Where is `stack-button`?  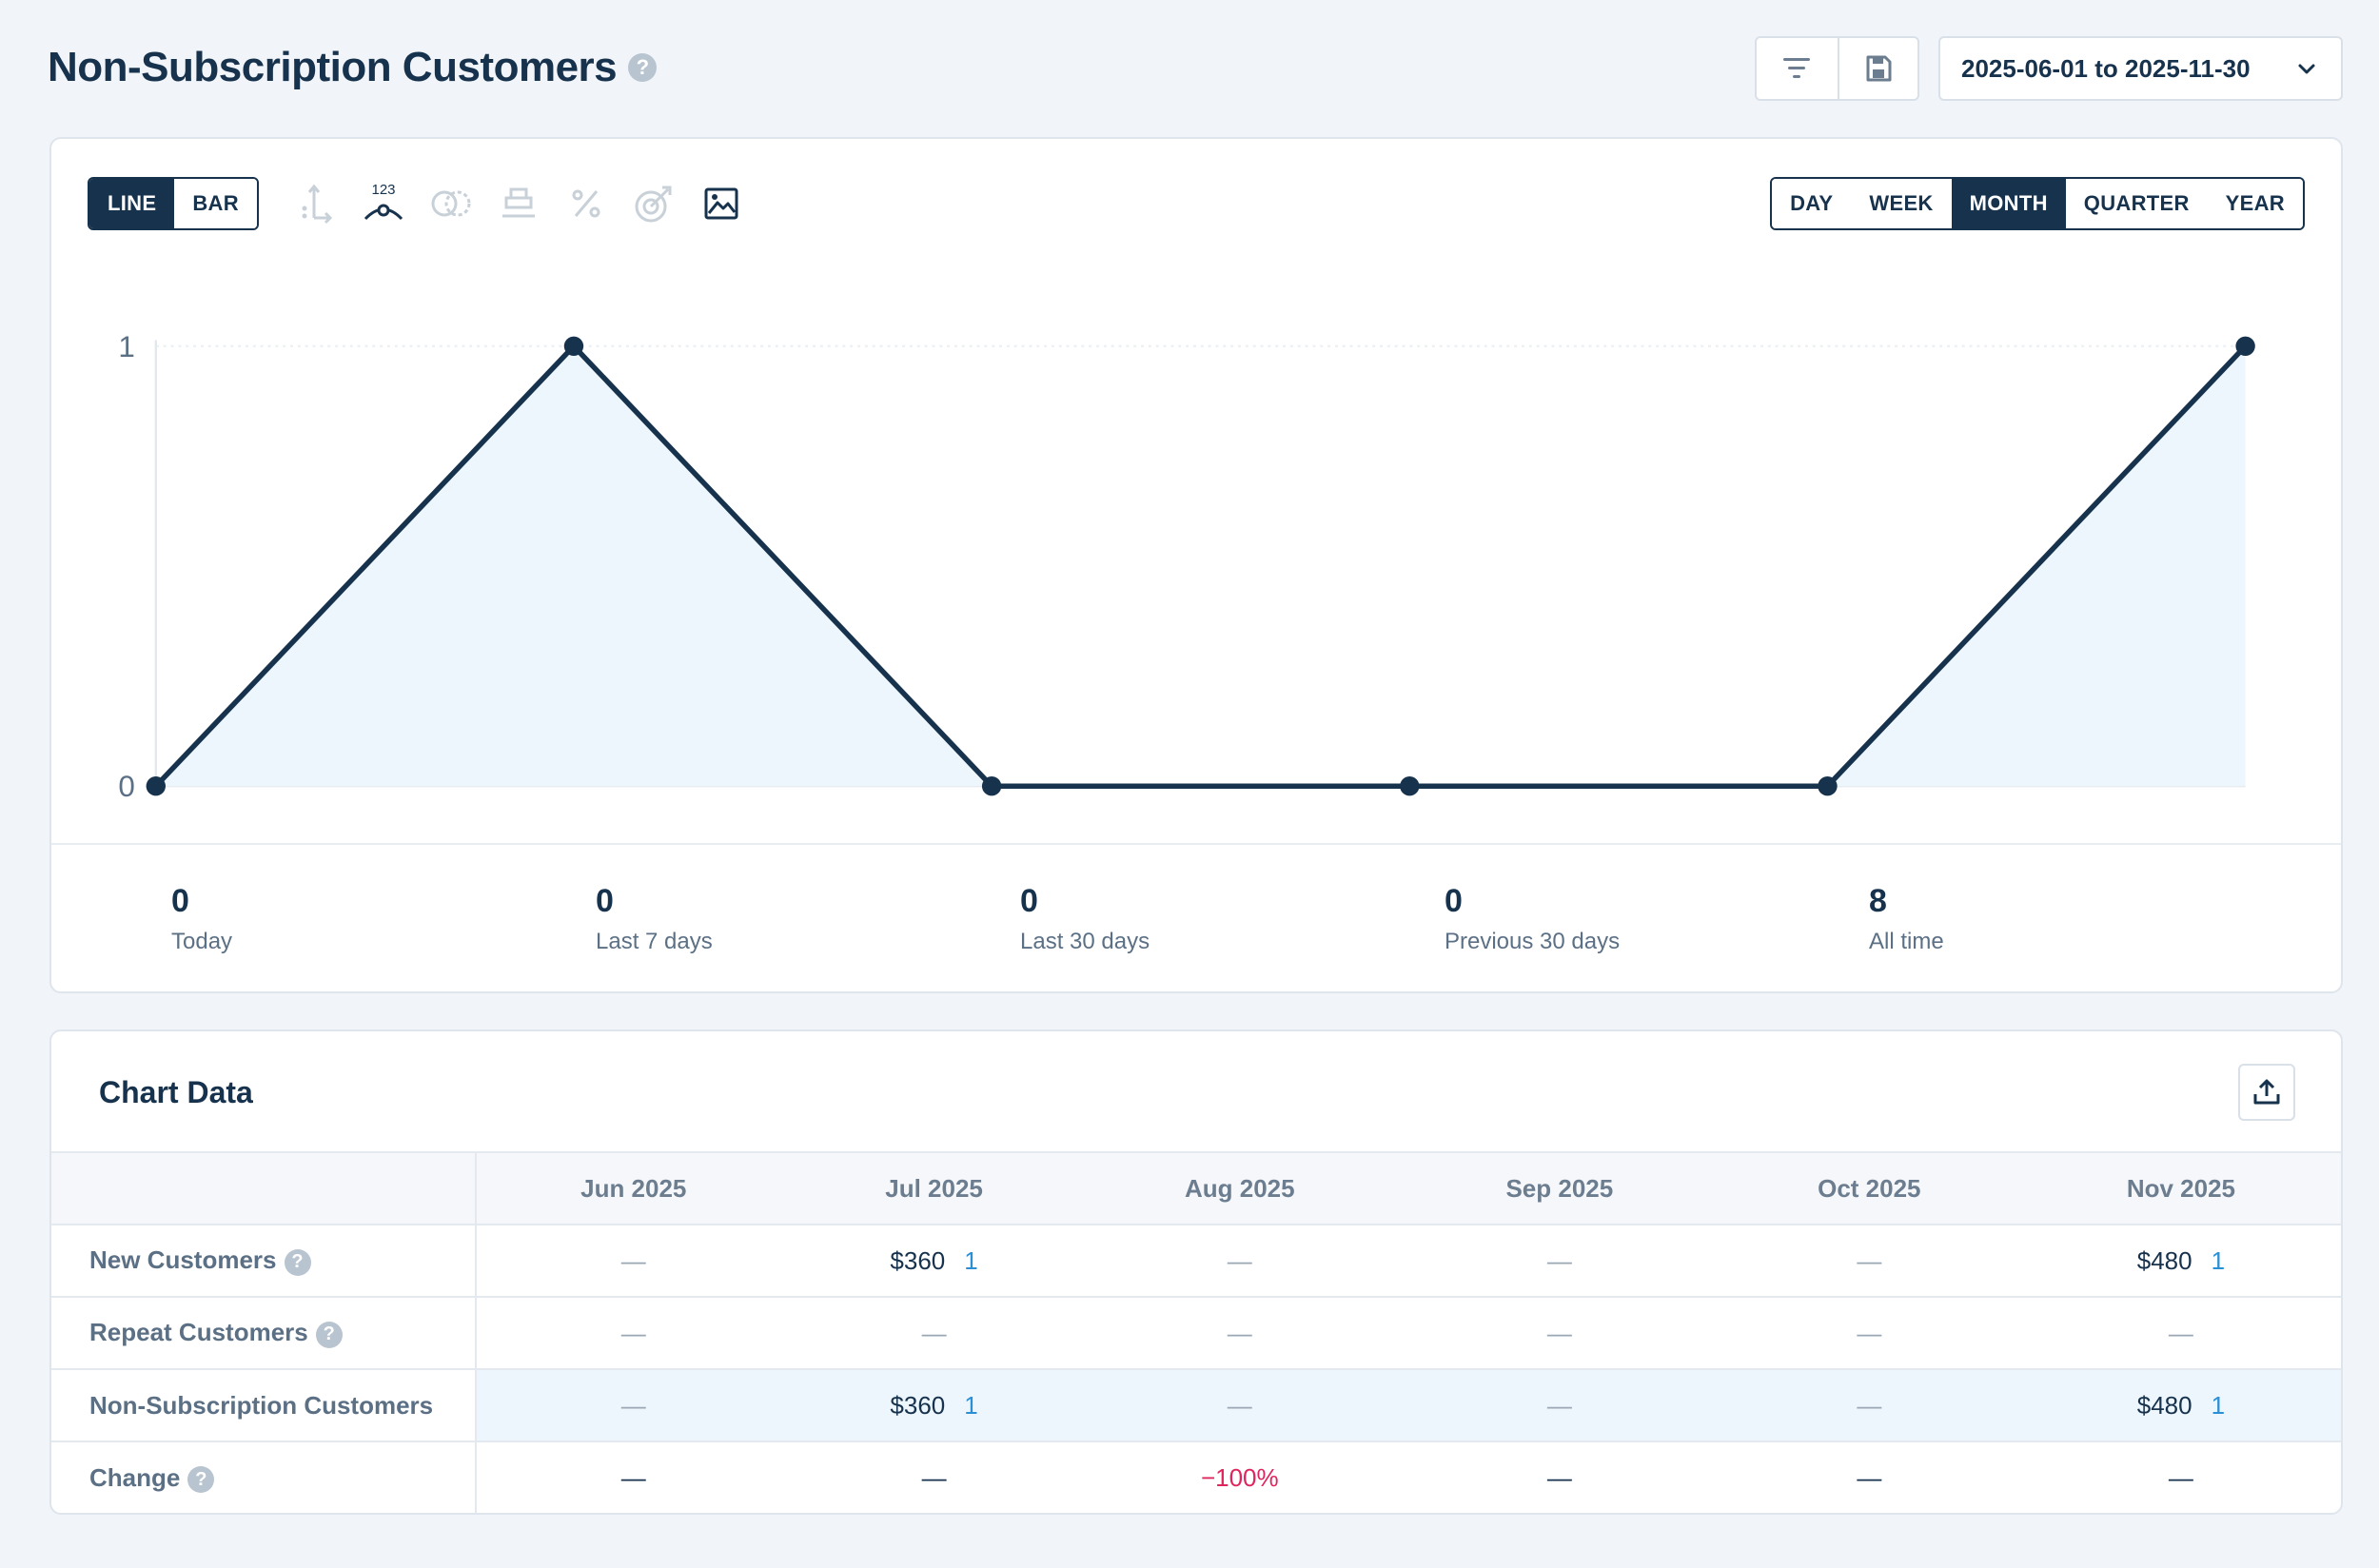
stack-button is located at coordinates (518, 203).